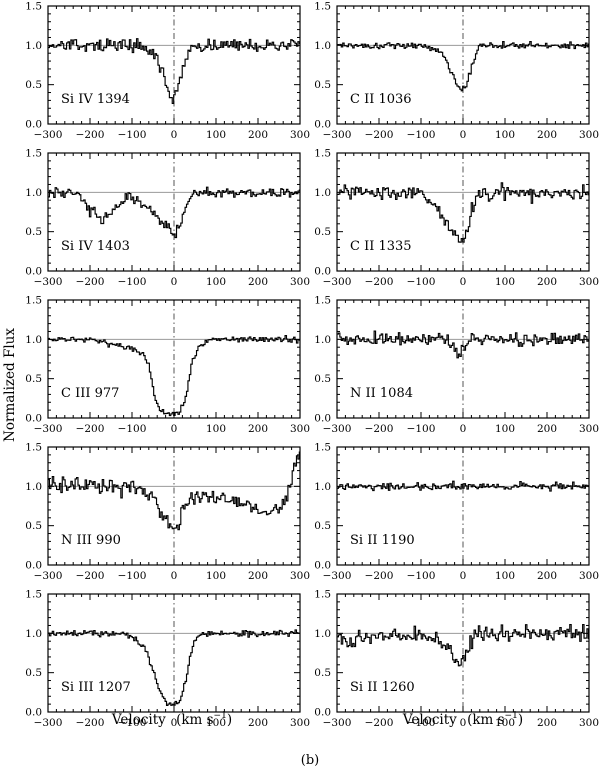 The height and width of the screenshot is (771, 600). I want to click on x-axis-title-right-text: Velocity, so click(429, 720).